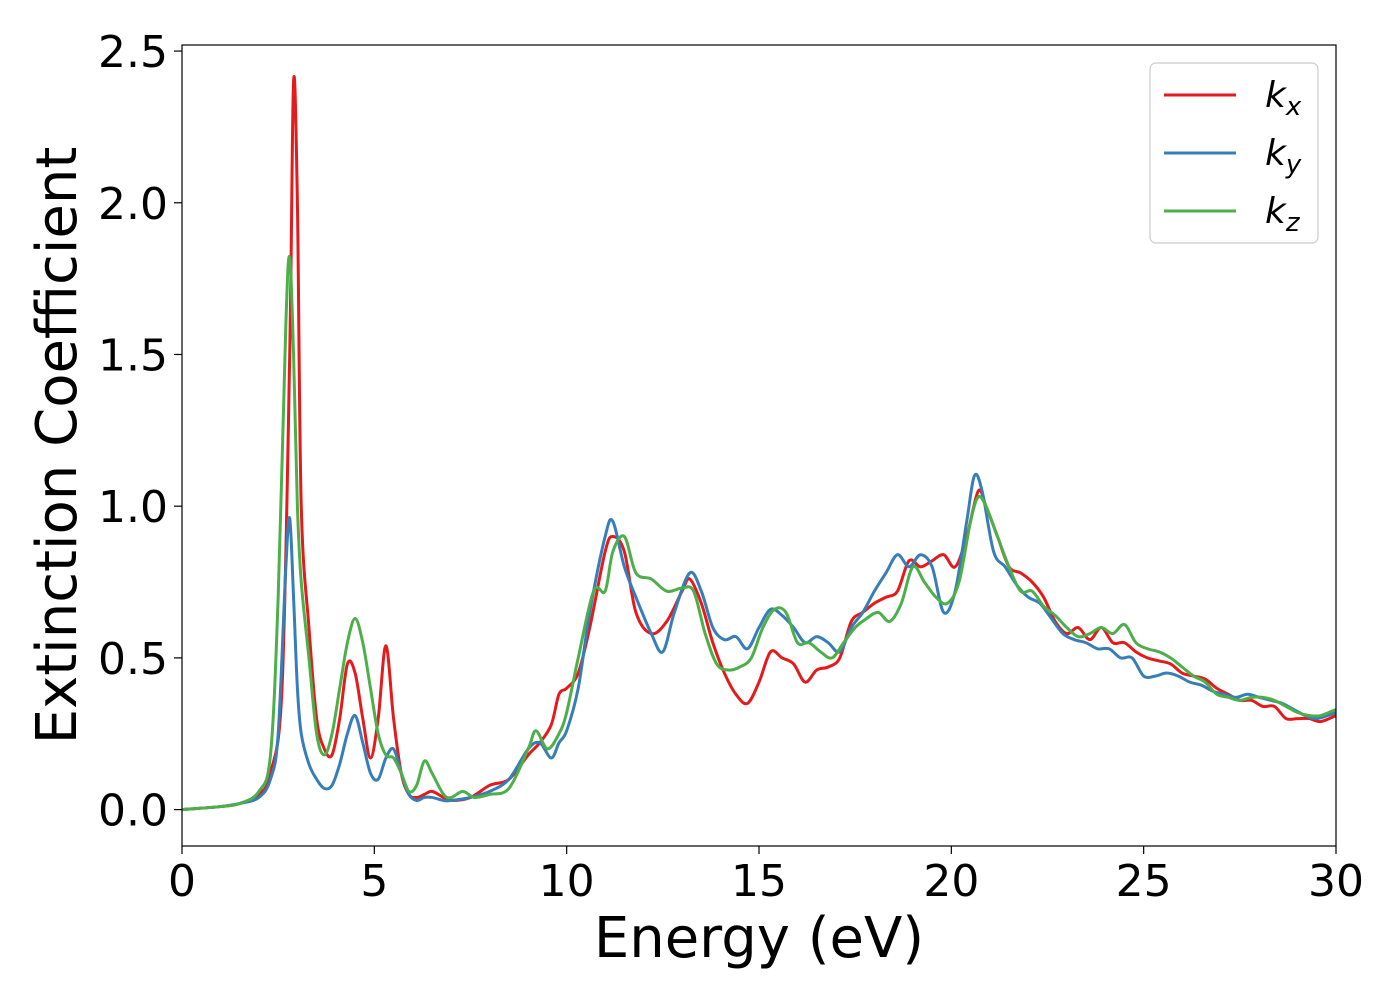 This screenshot has height=1000, width=1400. Describe the element at coordinates (140, 432) in the screenshot. I see `y-axis-ticks: 0.0 0.5 1.0 1.5 2.0 2.5` at that location.